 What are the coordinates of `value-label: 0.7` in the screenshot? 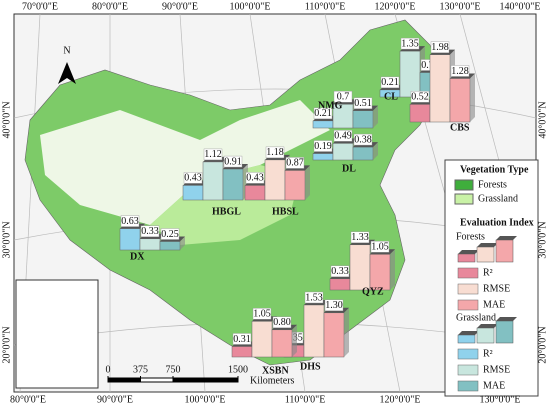 It's located at (343, 96).